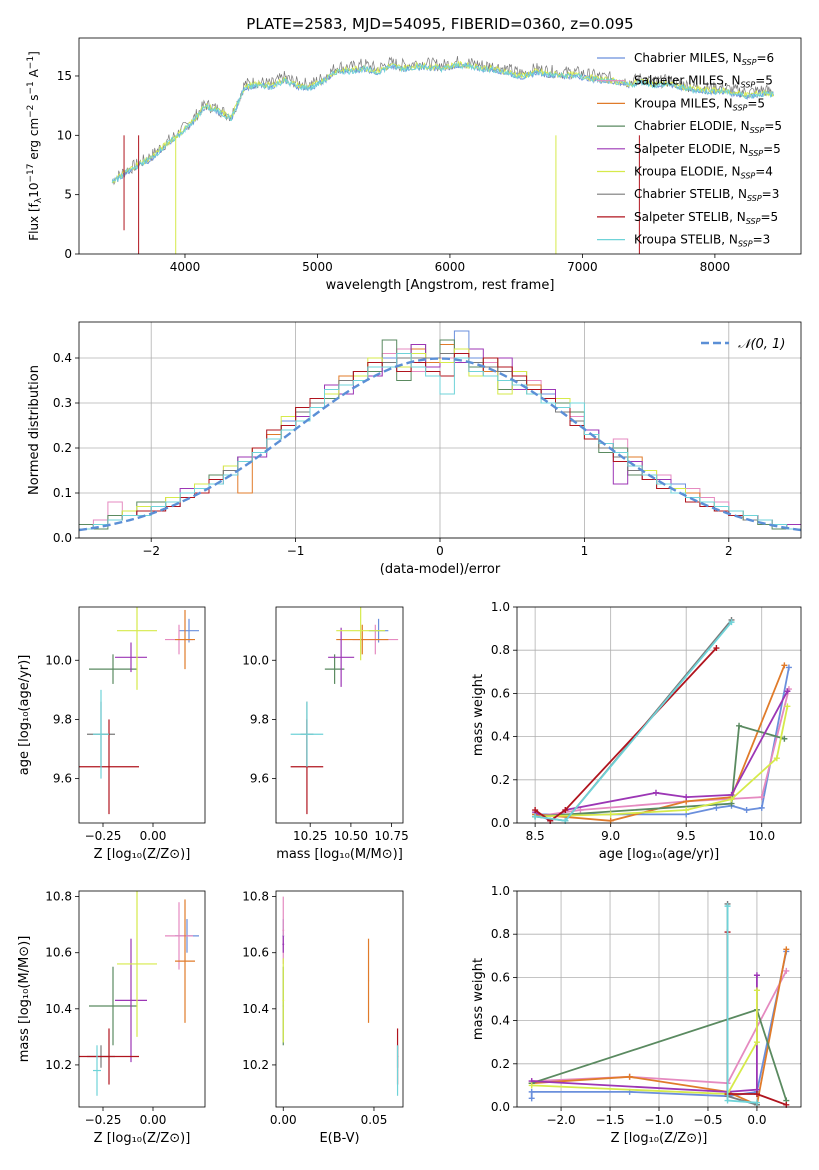 Image resolution: width=819 pixels, height=1170 pixels. I want to click on spectrum-axes: 4000 5000 6000 7000 8000 0 5 10 15, so click(393, 171).